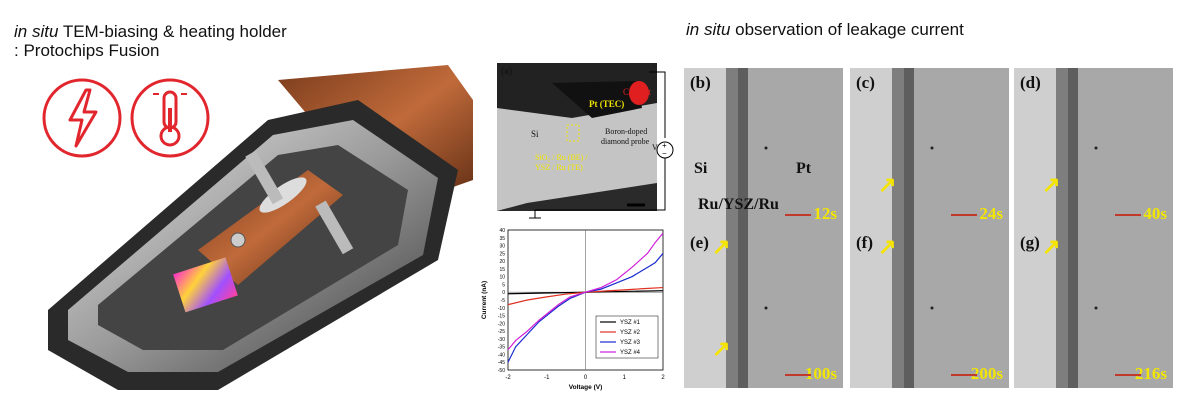  I want to click on y-tick-label: -5, so click(503, 301).